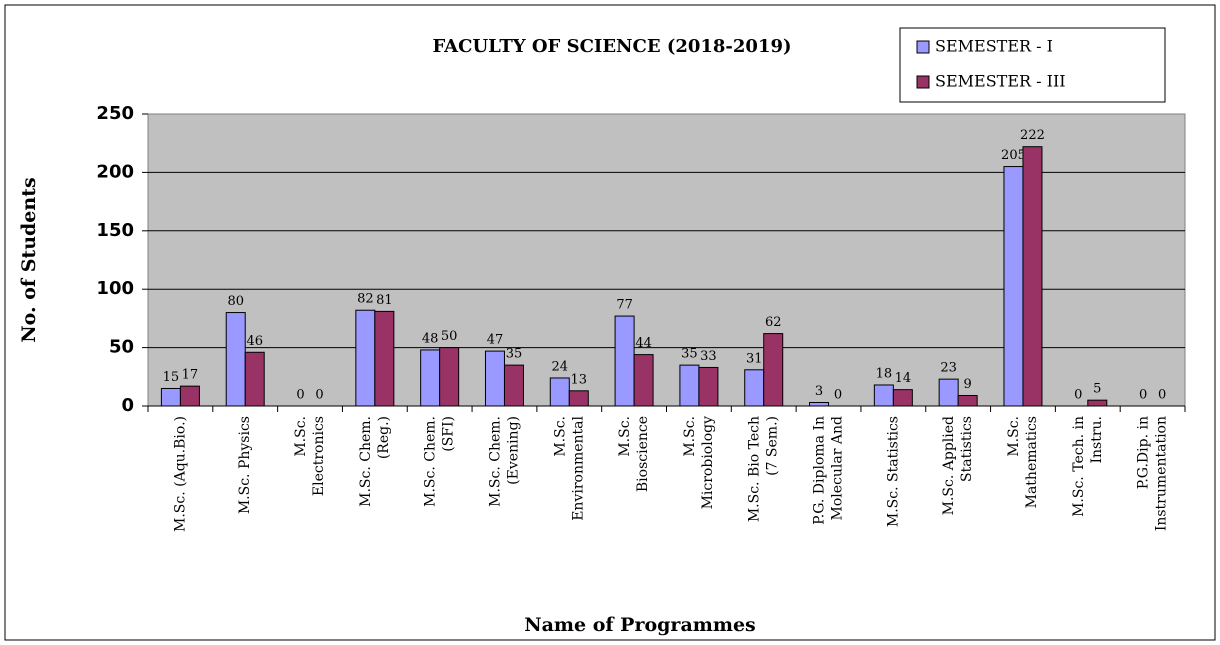 This screenshot has width=1220, height=645. I want to click on x-tick-label: M.Sc. Physics, so click(245, 465).